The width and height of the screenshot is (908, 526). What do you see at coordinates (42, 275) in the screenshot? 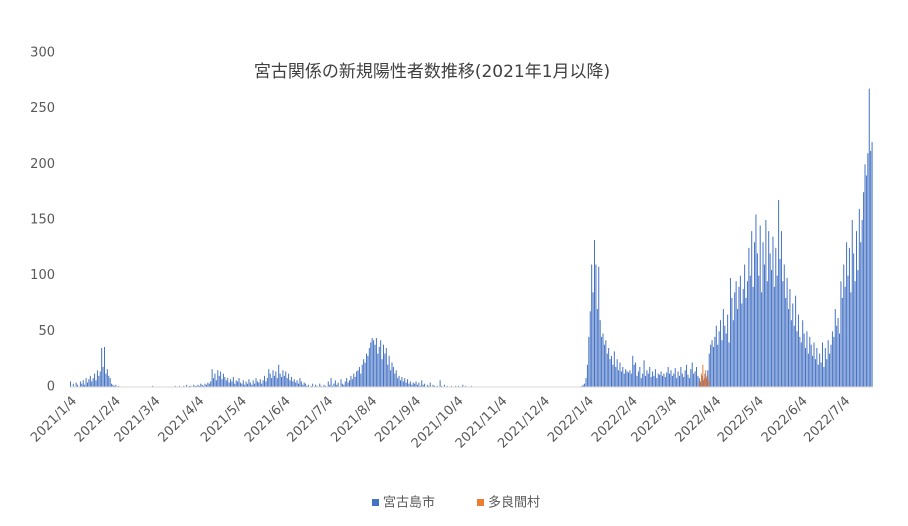
I see `y-tick-label: 100` at bounding box center [42, 275].